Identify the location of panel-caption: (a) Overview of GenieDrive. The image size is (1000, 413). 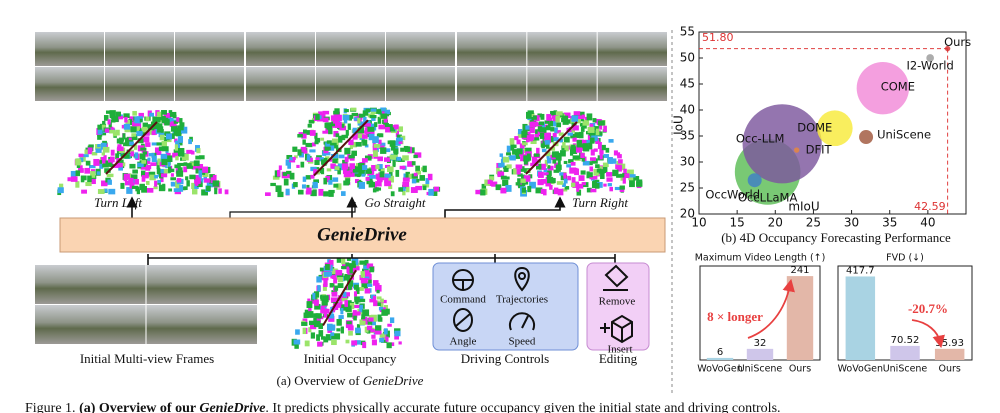
(350, 380).